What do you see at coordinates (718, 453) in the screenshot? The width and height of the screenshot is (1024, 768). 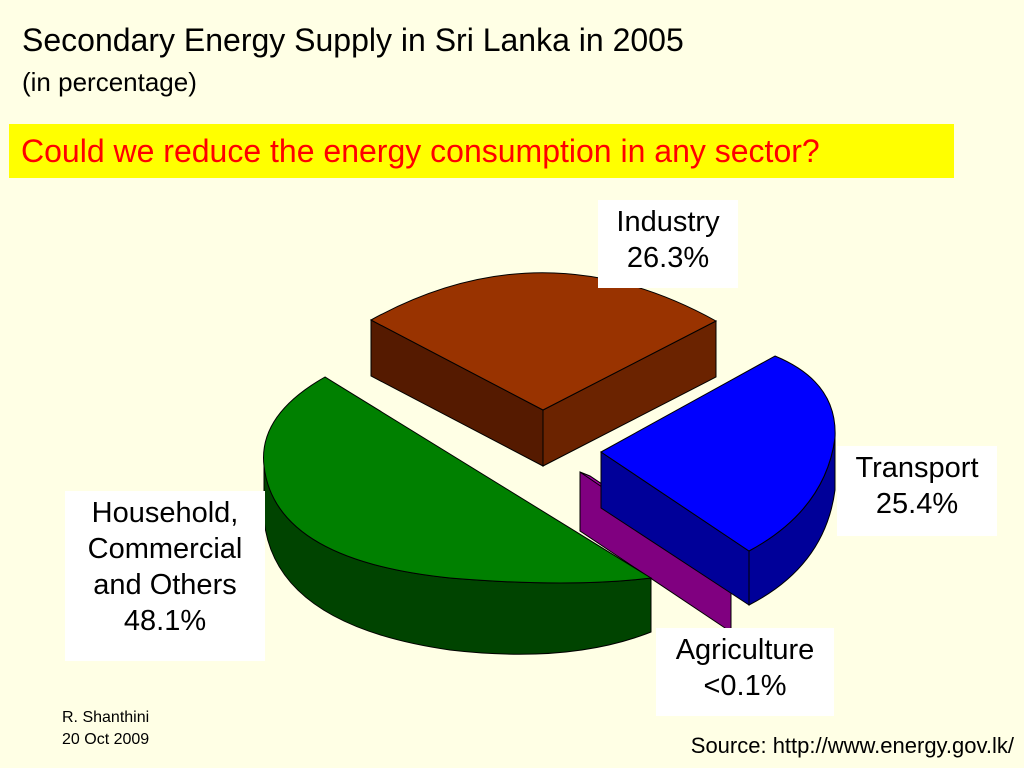 I see `slice-transport-top` at bounding box center [718, 453].